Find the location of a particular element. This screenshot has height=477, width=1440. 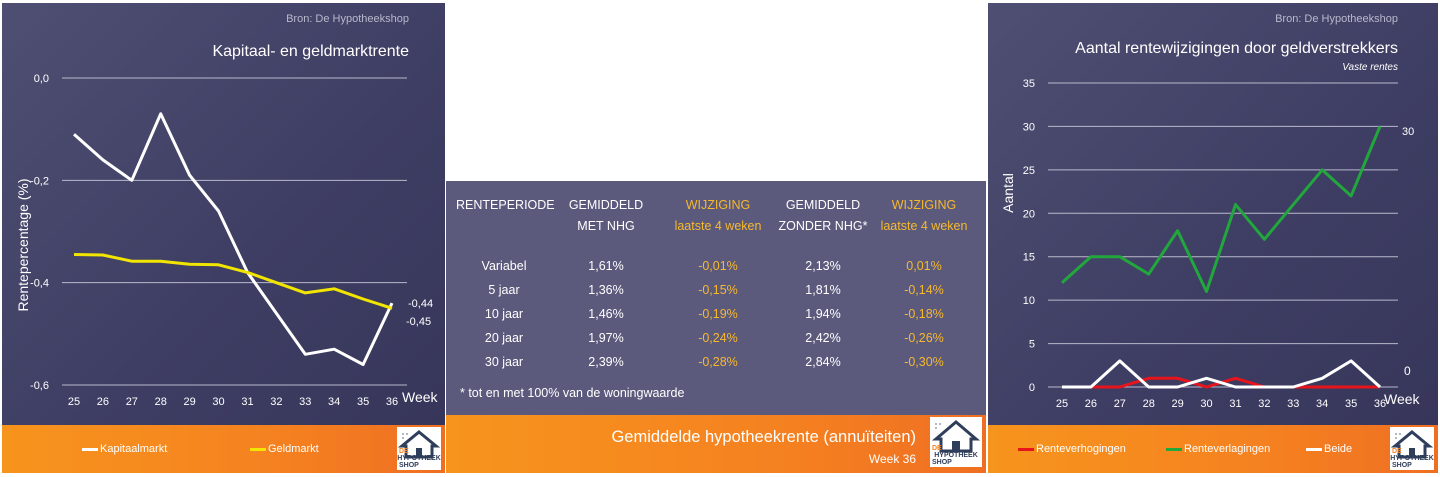

y-tick-label: -0,6 is located at coordinates (39, 386).